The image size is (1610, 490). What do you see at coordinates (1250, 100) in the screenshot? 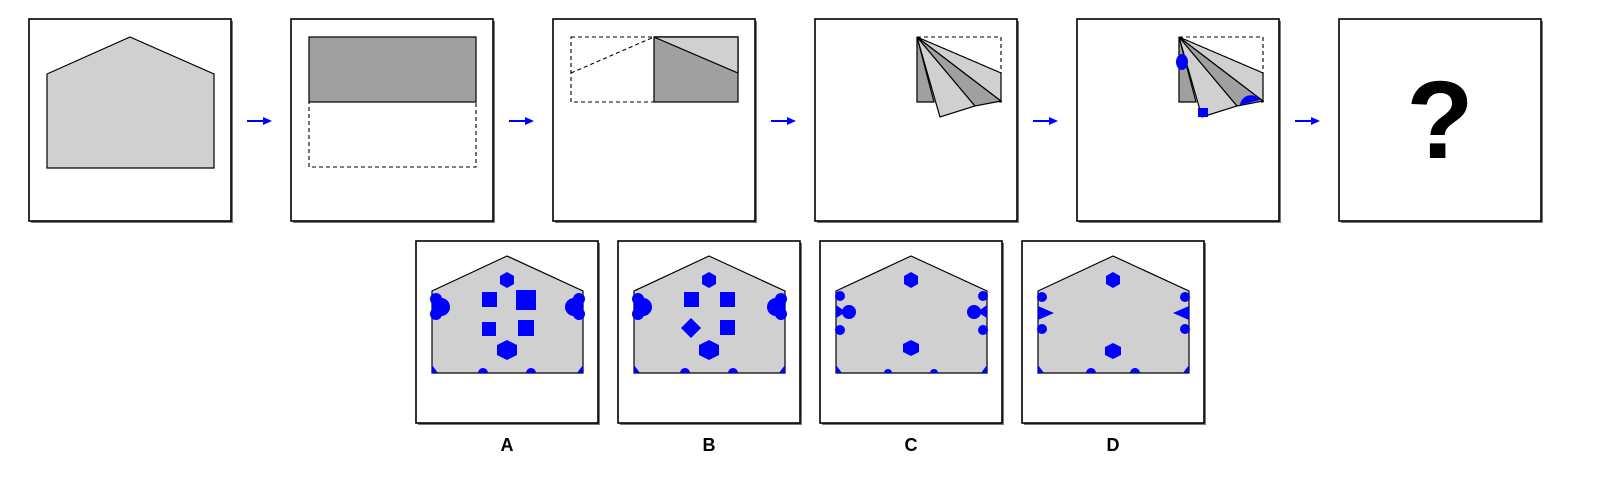
I see `punch-hole-half-disc` at bounding box center [1250, 100].